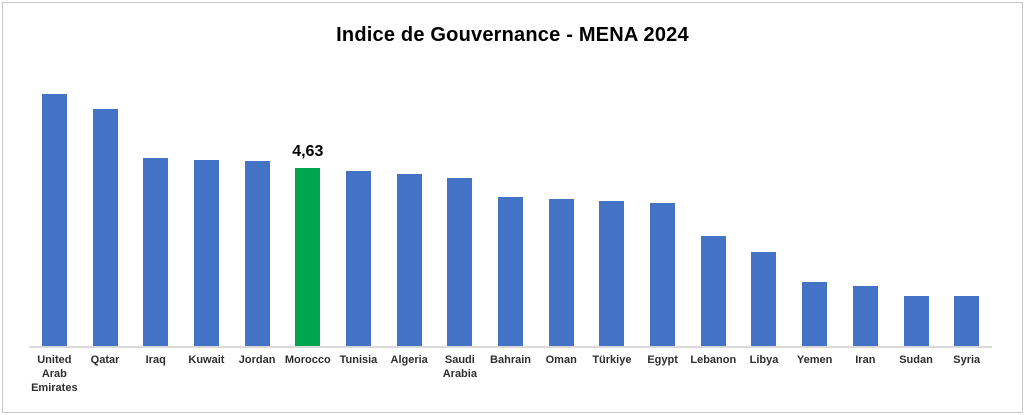  I want to click on category-label-jordan: Jordan, so click(257, 360).